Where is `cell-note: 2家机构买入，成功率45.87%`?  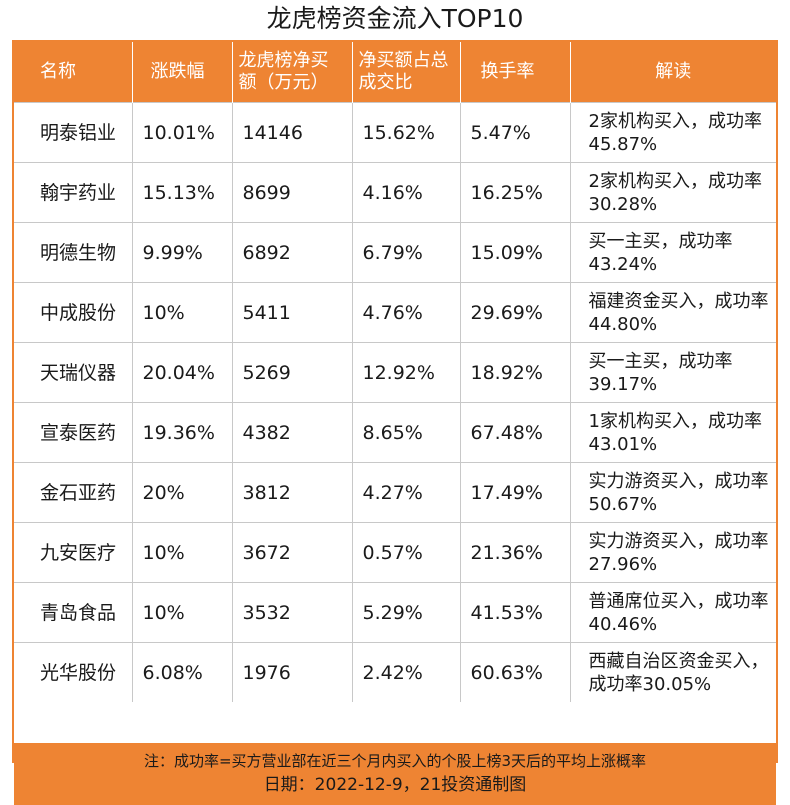 cell-note: 2家机构买入，成功率45.87% is located at coordinates (672, 132).